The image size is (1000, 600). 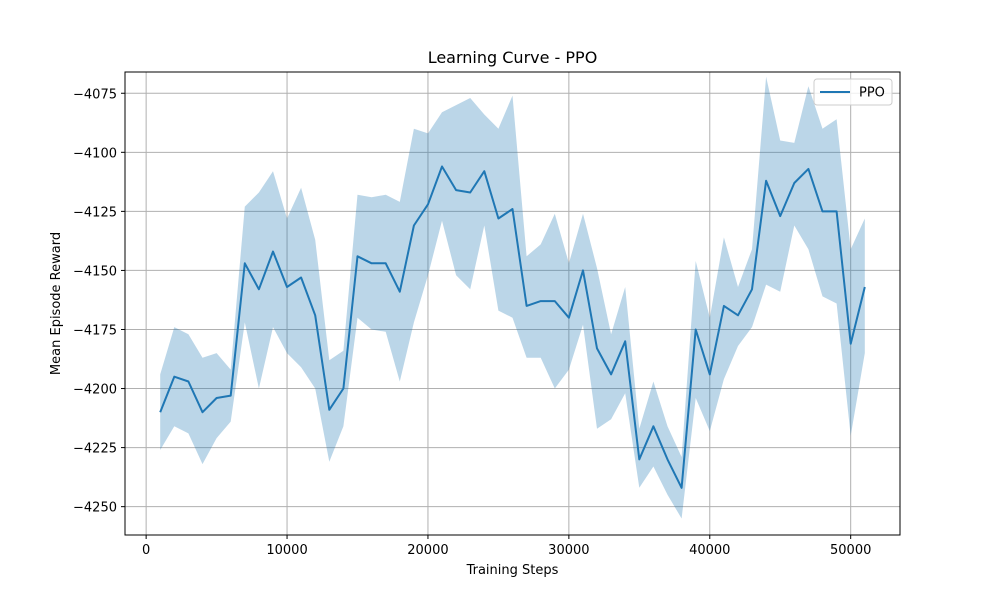 What do you see at coordinates (56, 303) in the screenshot?
I see `y-axis-label: Mean Episode Reward` at bounding box center [56, 303].